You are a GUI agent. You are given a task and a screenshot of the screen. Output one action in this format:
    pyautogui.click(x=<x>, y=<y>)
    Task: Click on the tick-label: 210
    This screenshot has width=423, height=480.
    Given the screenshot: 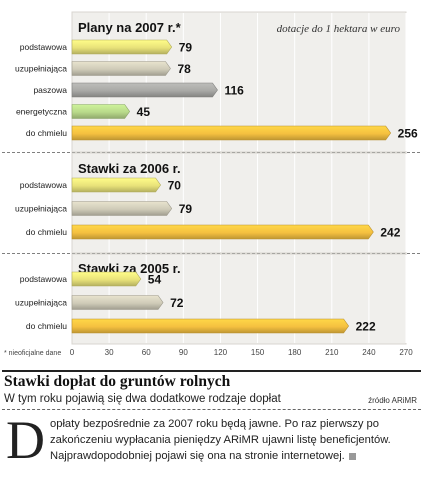 What is the action you would take?
    pyautogui.click(x=332, y=352)
    